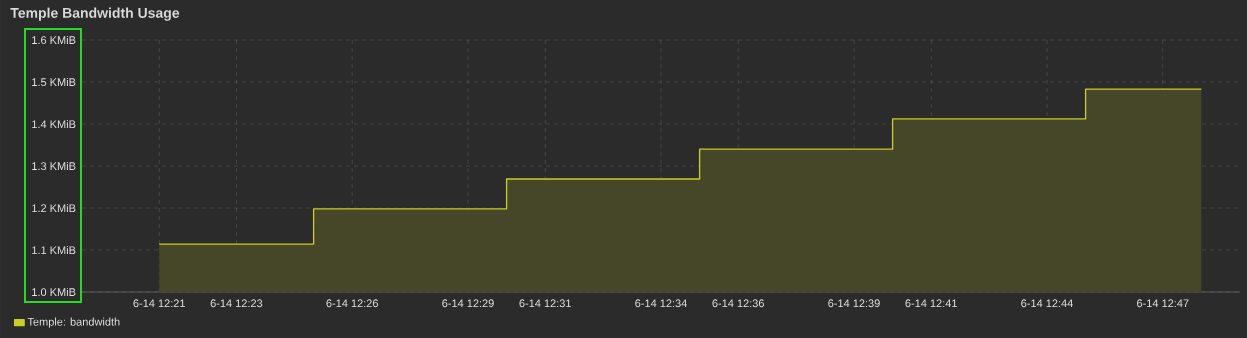  Describe the element at coordinates (545, 303) in the screenshot. I see `x-tick-label: 6-14 12:31` at that location.